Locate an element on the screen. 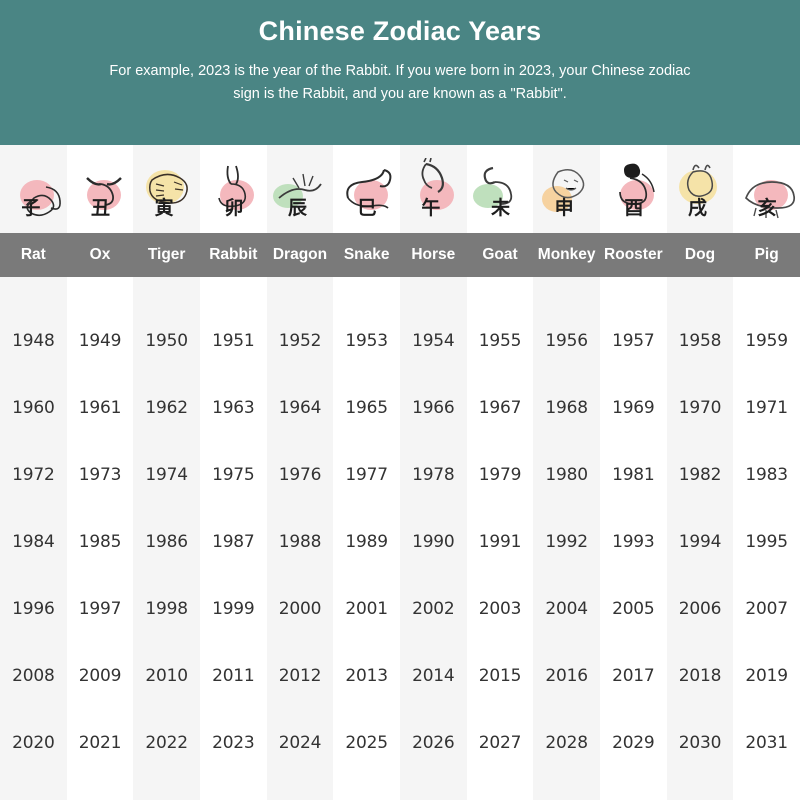 Image resolution: width=800 pixels, height=800 pixels. year-cell: 1973 is located at coordinates (100, 474).